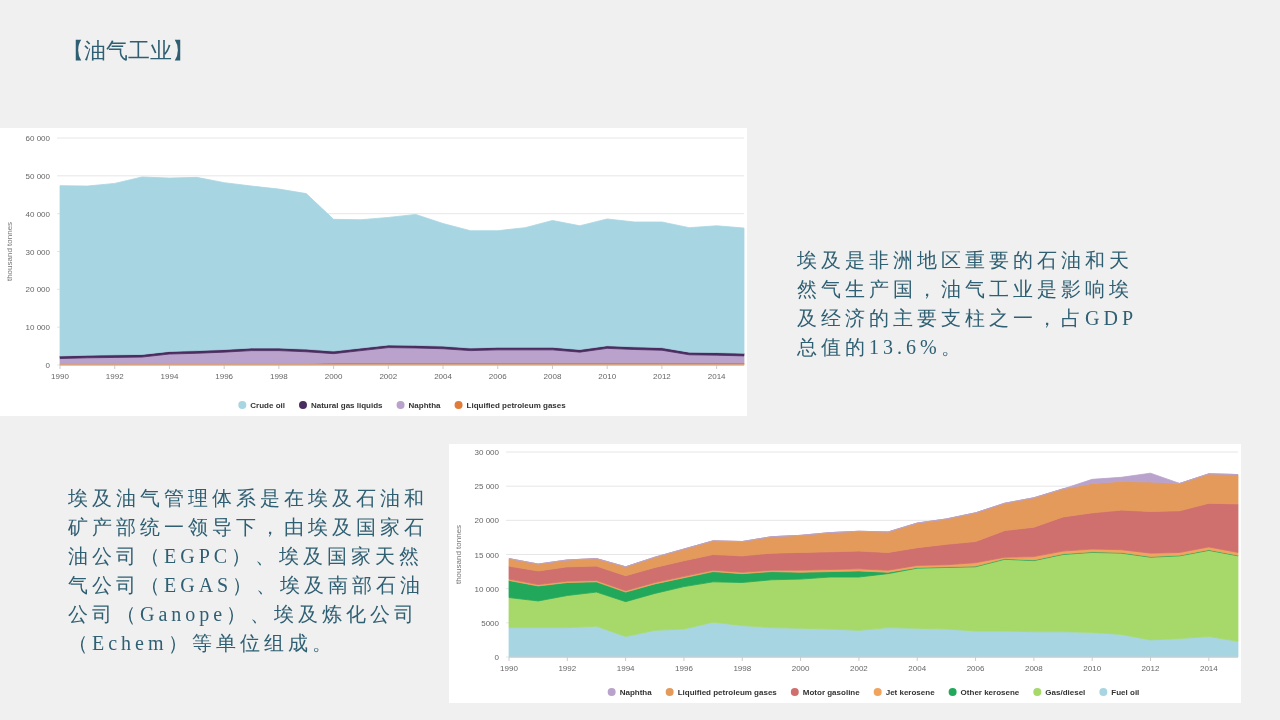  What do you see at coordinates (831, 692) in the screenshot?
I see `legend-label: Motor gasoline` at bounding box center [831, 692].